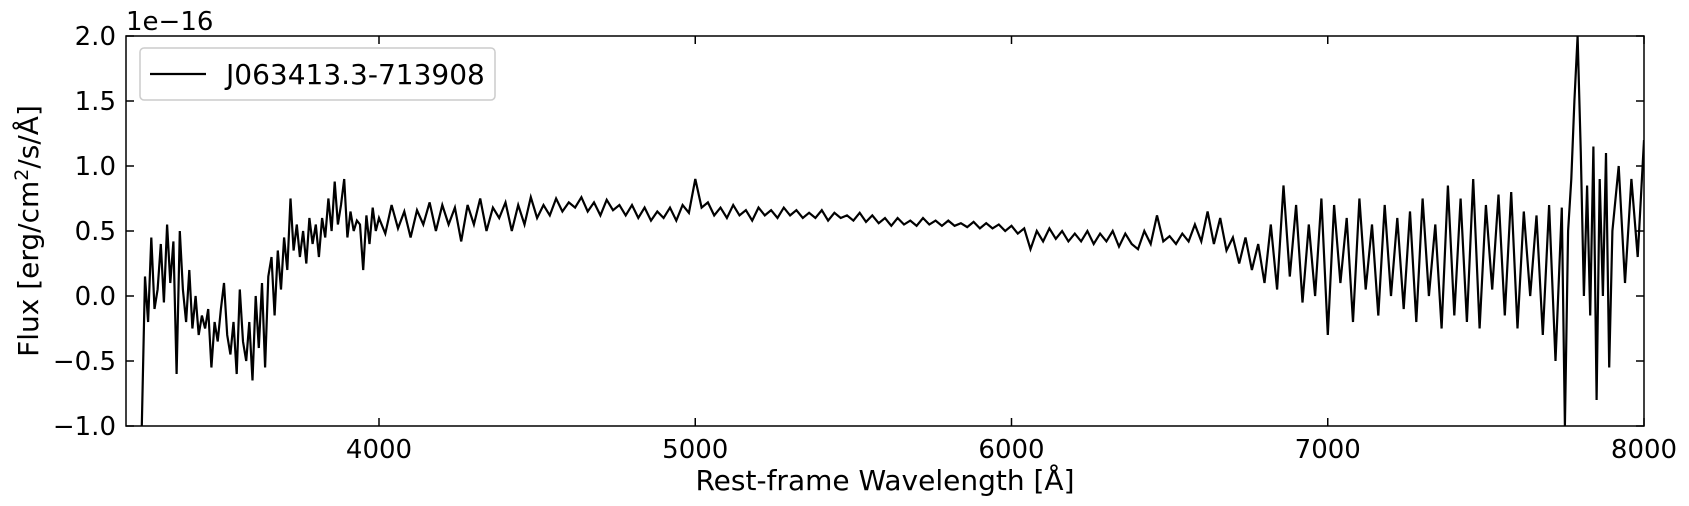  What do you see at coordinates (379, 450) in the screenshot?
I see `x-tick-label: 4000` at bounding box center [379, 450].